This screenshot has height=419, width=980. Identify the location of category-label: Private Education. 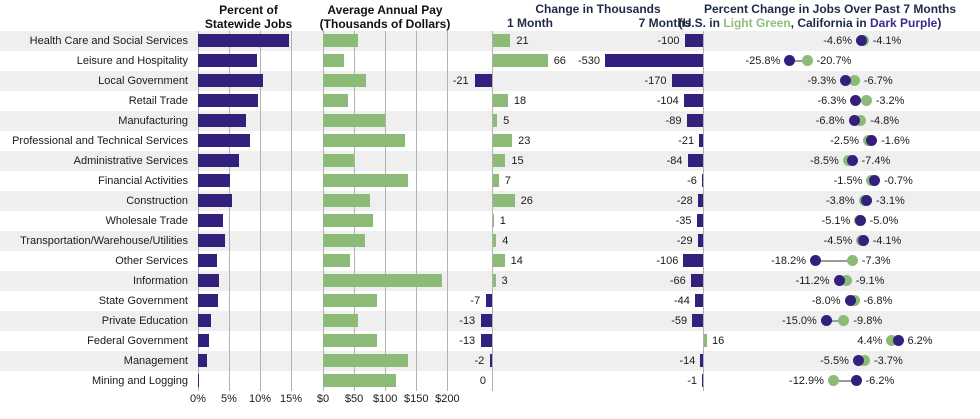
(144, 320).